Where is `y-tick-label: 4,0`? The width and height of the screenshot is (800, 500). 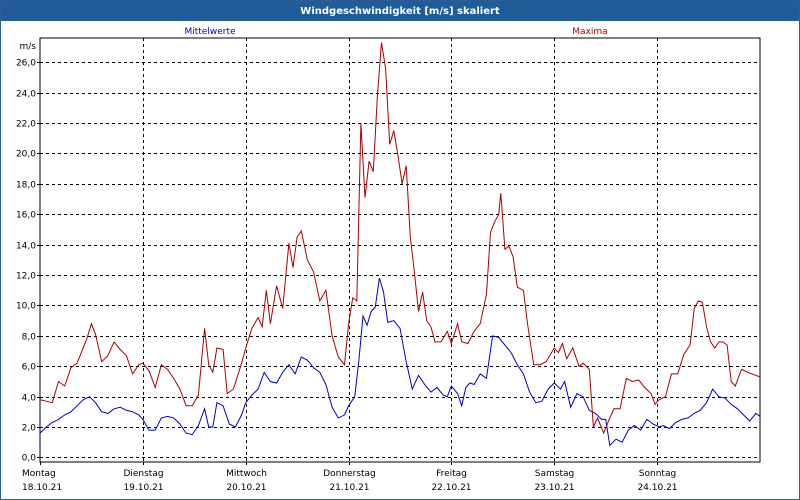 y-tick-label: 4,0 is located at coordinates (29, 399).